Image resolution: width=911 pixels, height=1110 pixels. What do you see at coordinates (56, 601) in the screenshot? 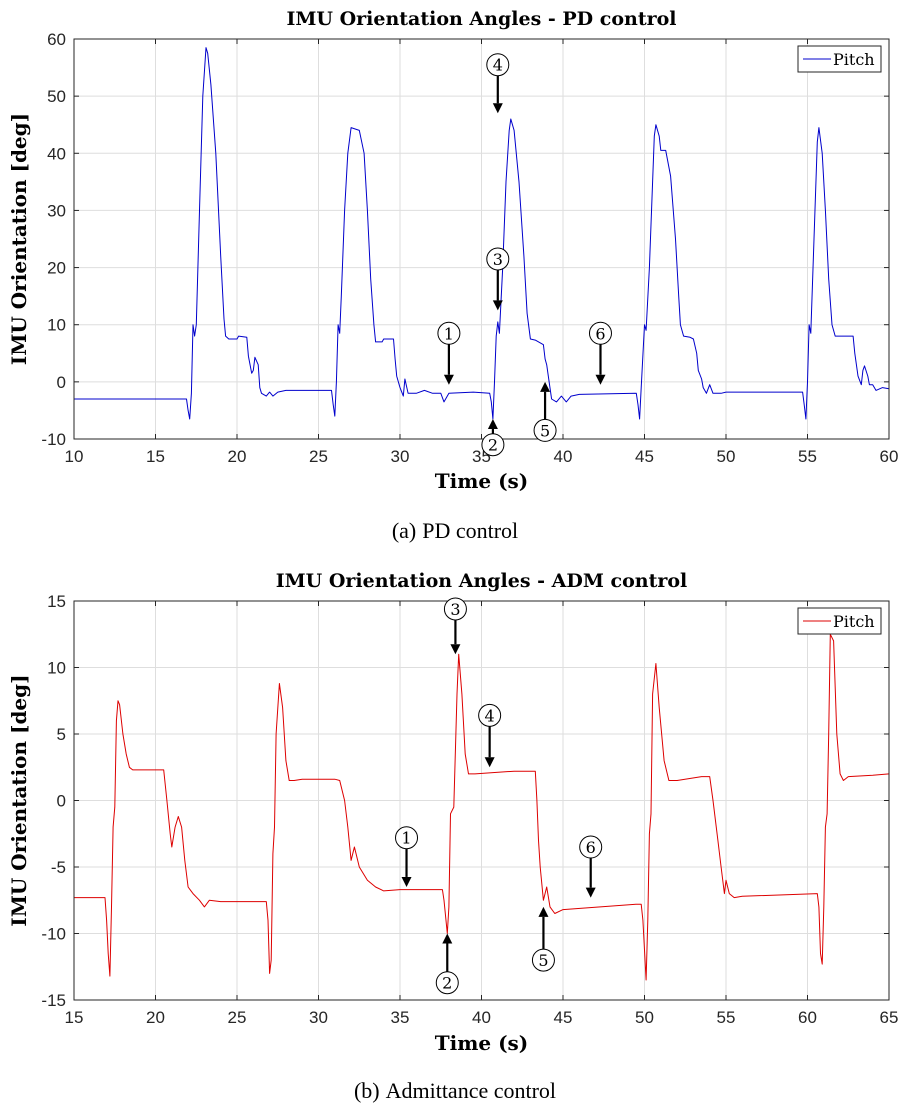
I see `y-tick-label: 15` at bounding box center [56, 601].